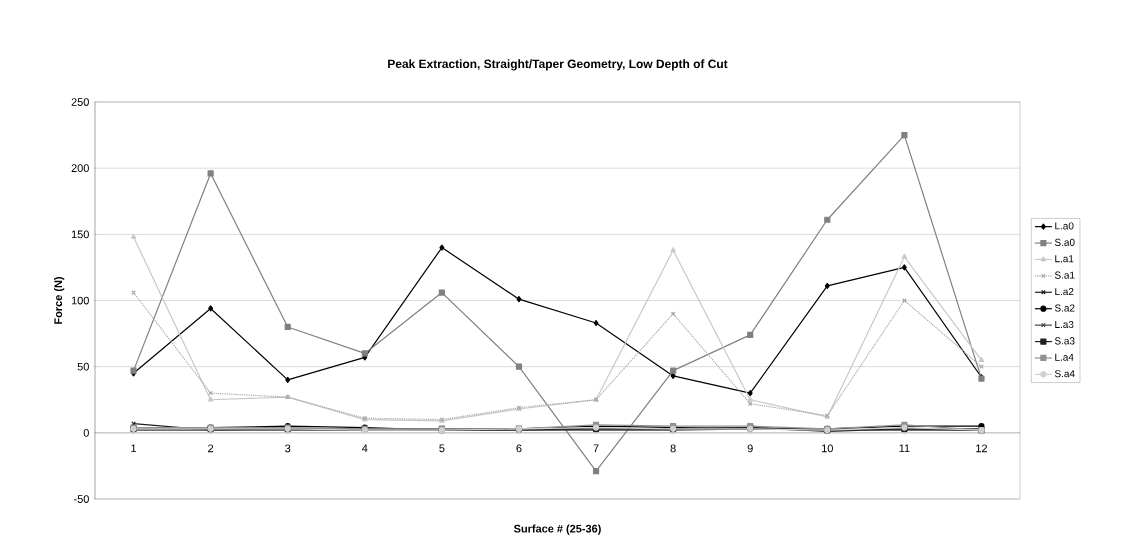 Image resolution: width=1139 pixels, height=560 pixels. What do you see at coordinates (134, 448) in the screenshot?
I see `x-tick-label: 1` at bounding box center [134, 448].